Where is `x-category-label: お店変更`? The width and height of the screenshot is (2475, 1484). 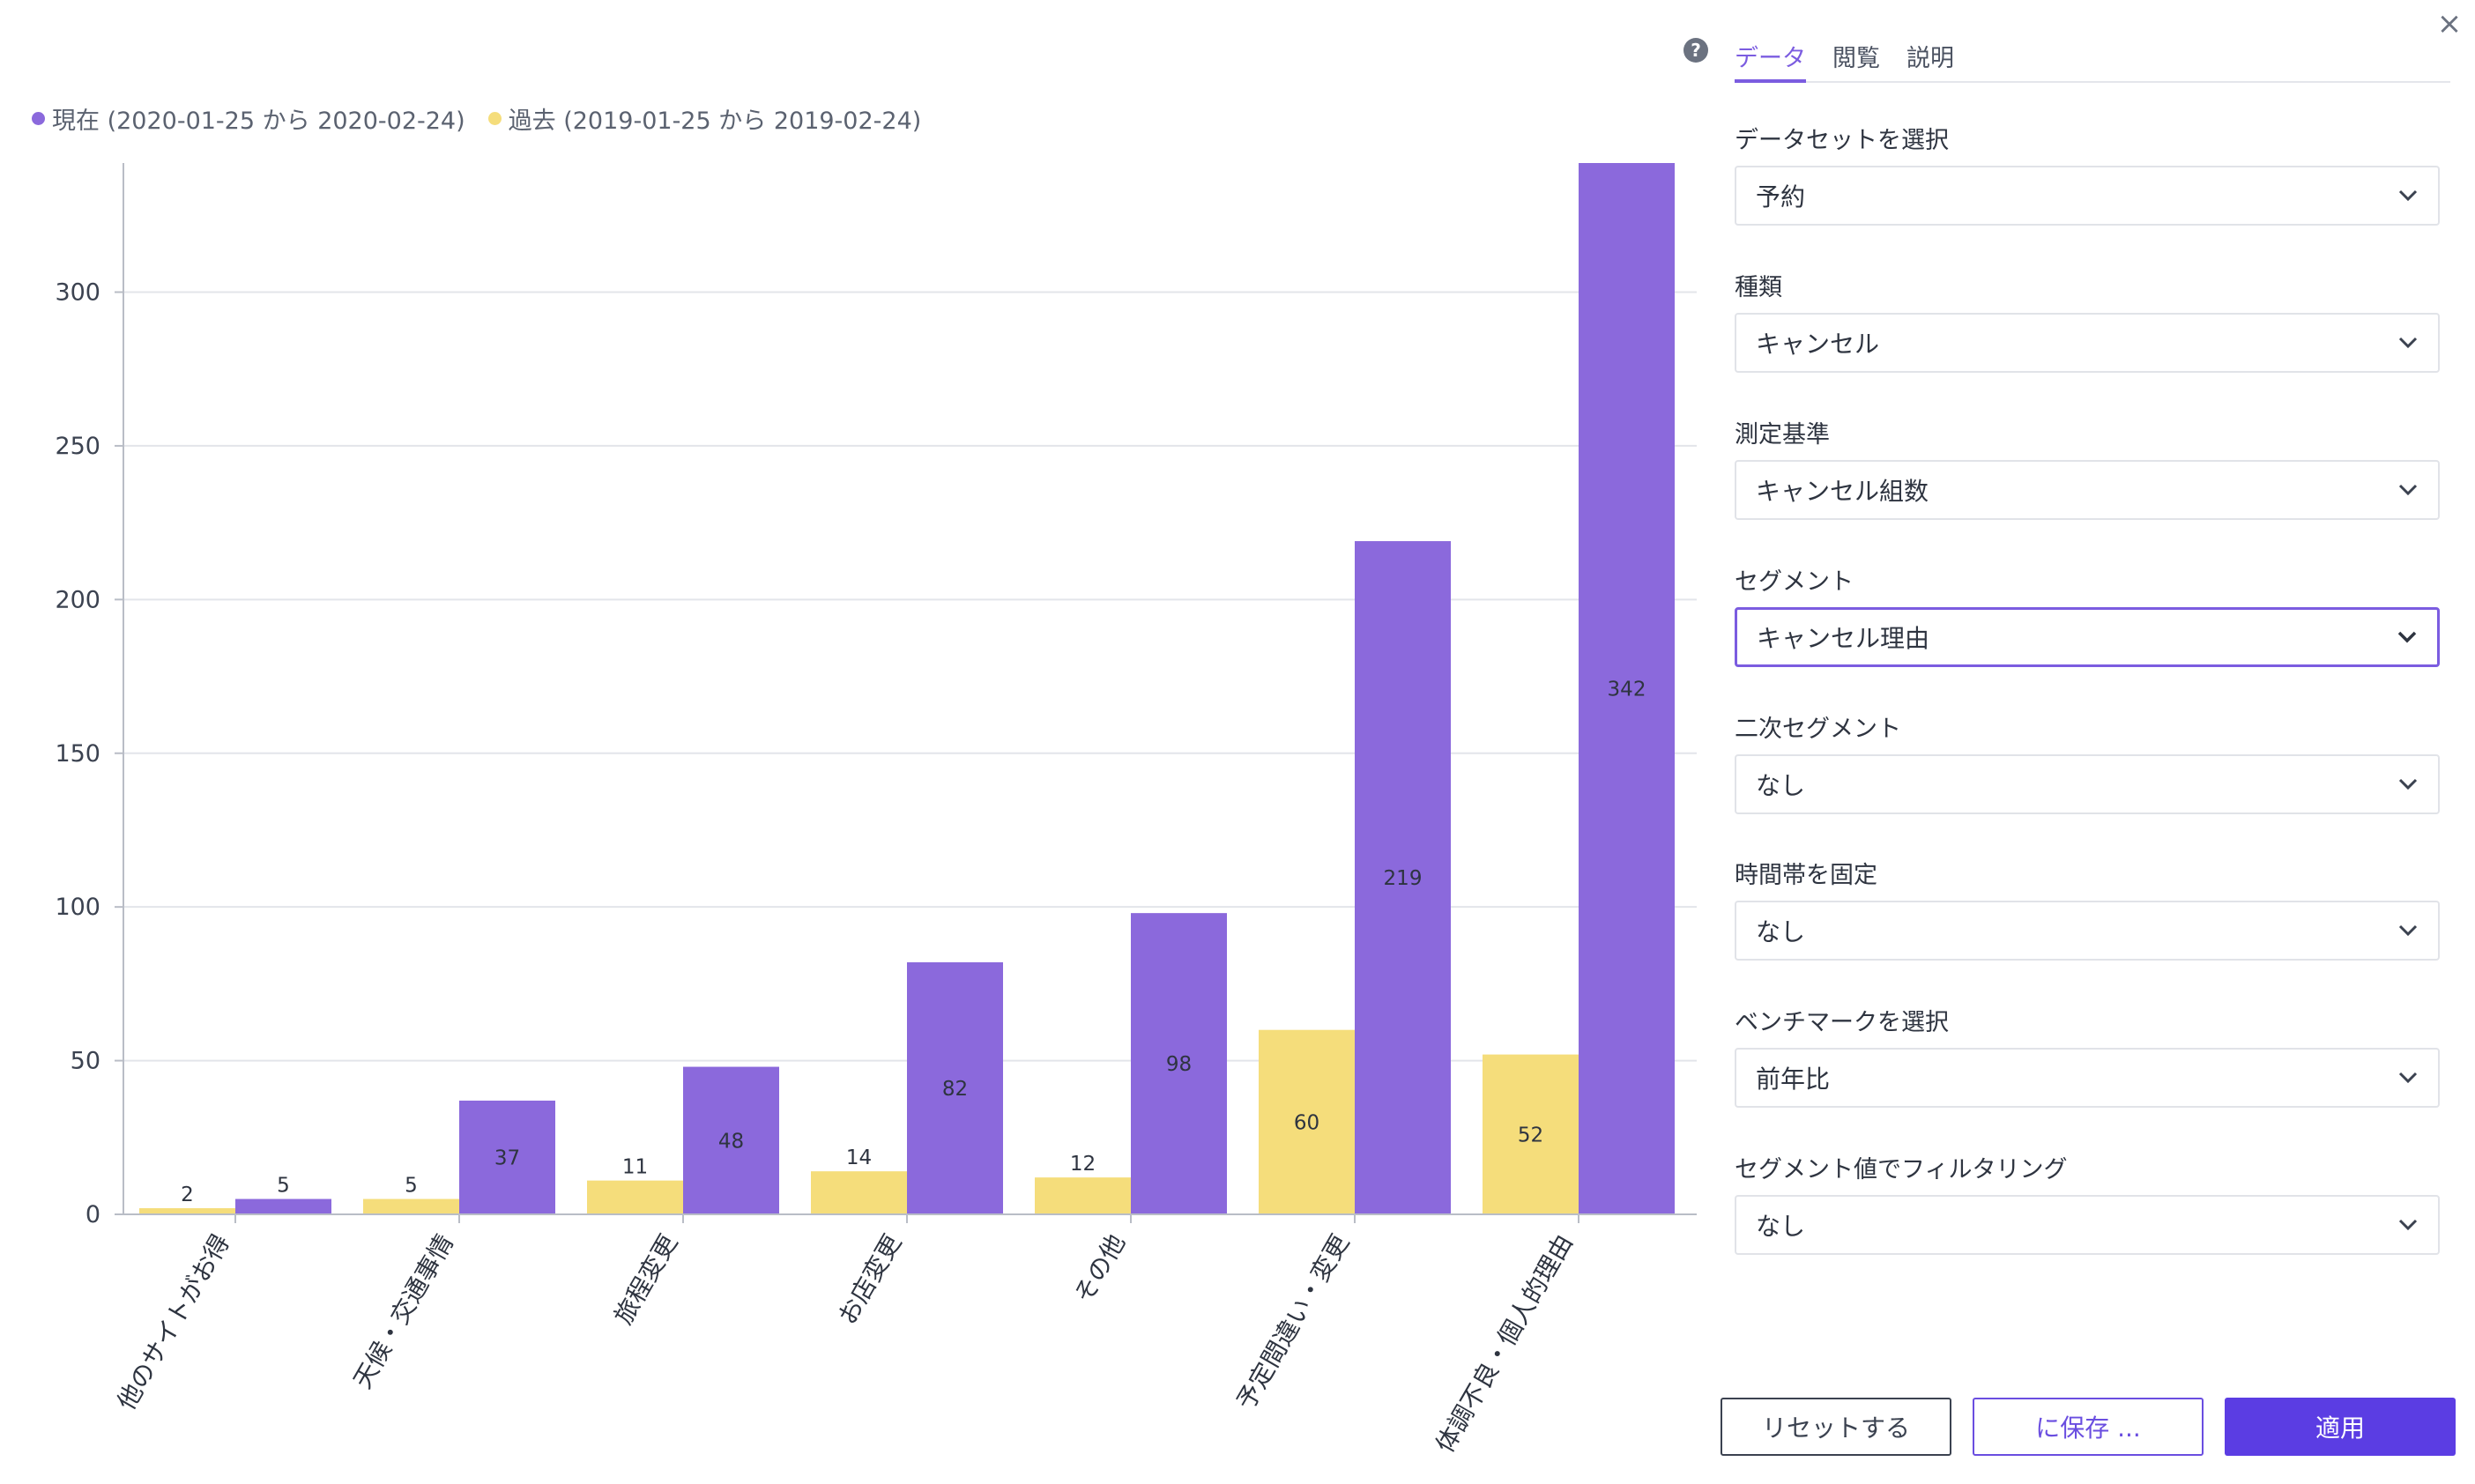 x-category-label: お店変更 is located at coordinates (869, 1279).